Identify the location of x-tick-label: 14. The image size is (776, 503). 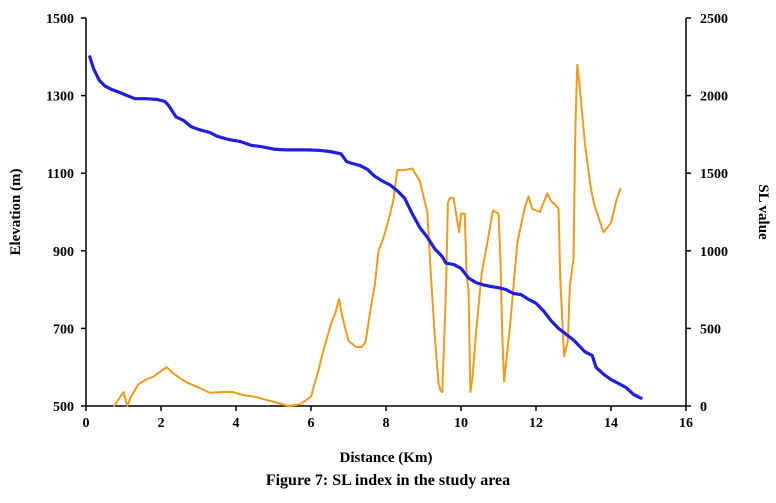
(611, 423).